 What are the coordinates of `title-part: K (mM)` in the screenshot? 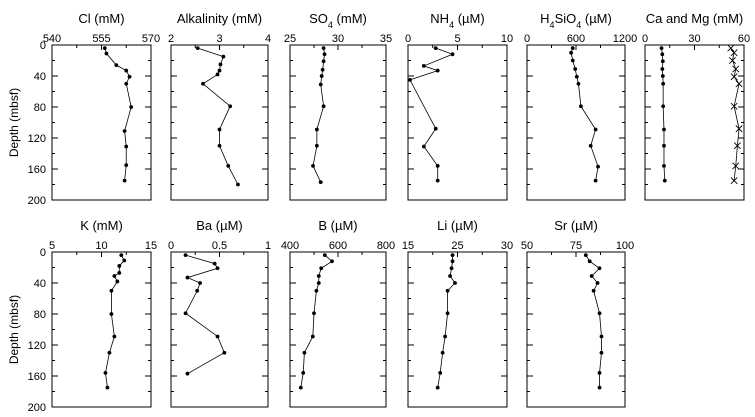 It's located at (101, 225).